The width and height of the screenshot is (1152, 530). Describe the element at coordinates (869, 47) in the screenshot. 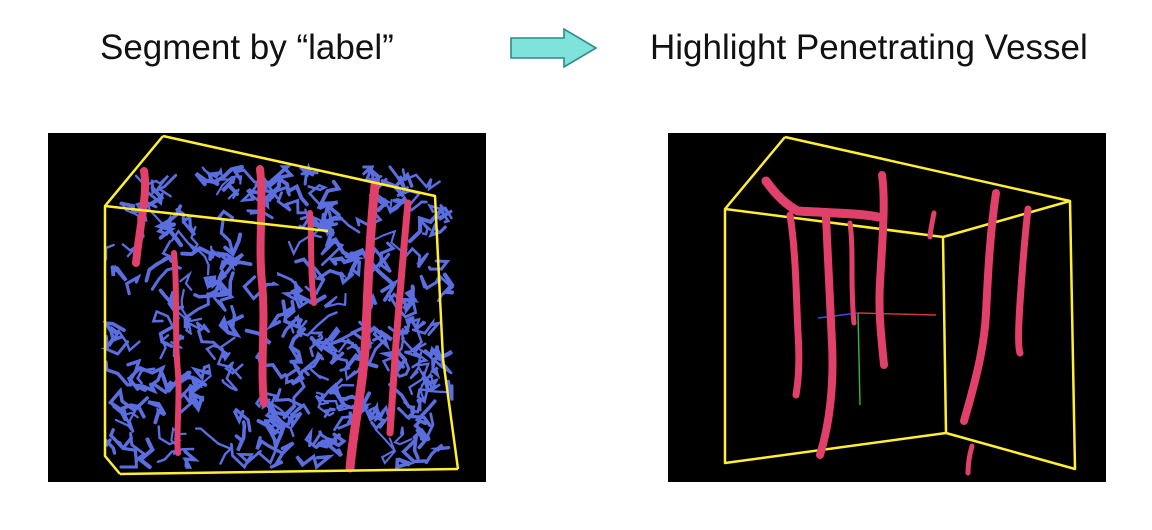

I see `highlight-penetrating-vessel-caption: Highlight Penetrating Vessel` at that location.